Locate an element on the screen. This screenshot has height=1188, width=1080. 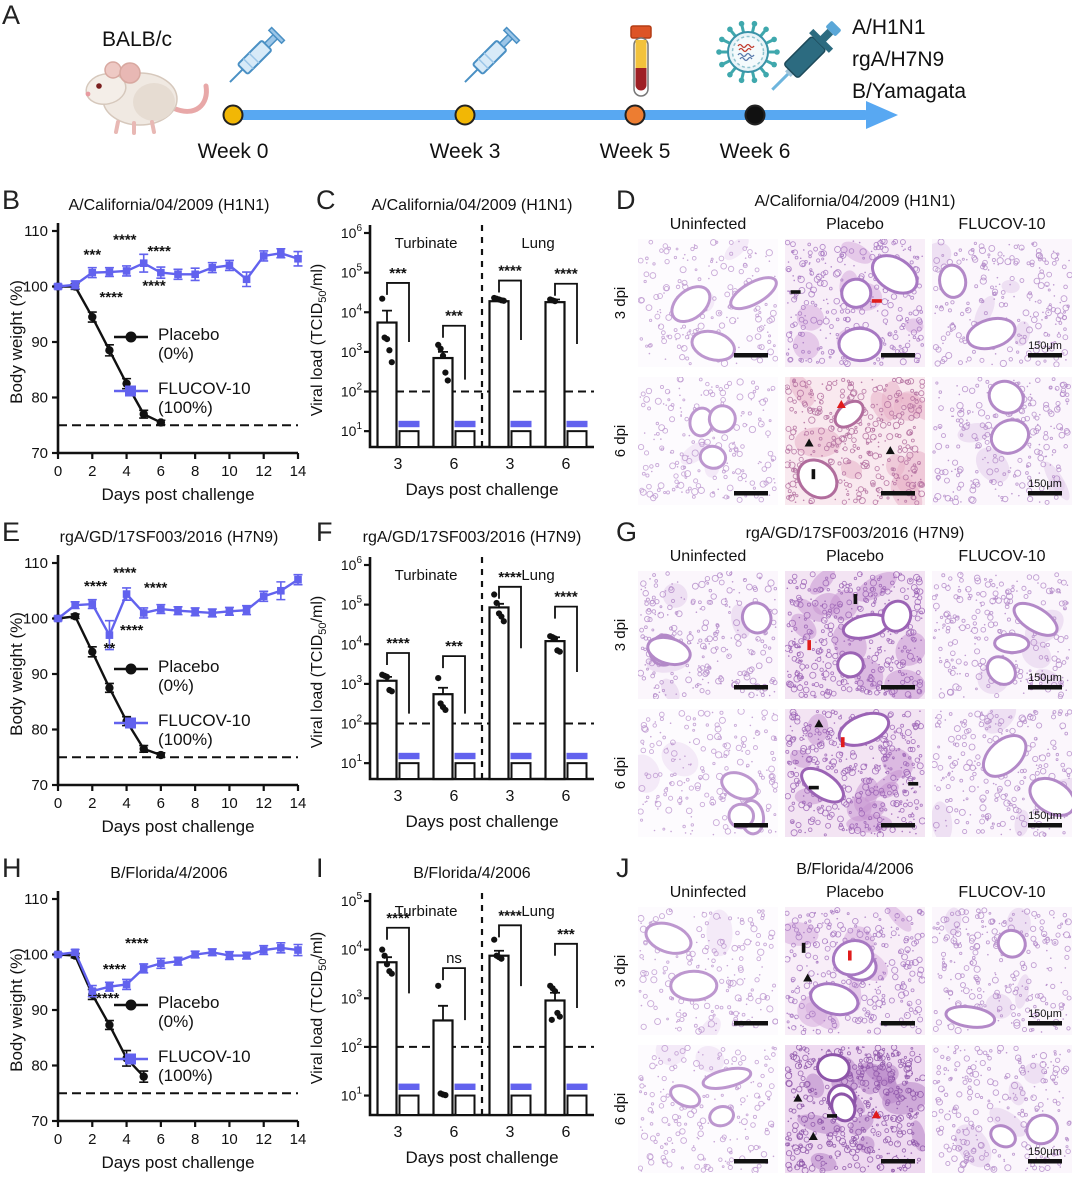
svg-text: 110 is located at coordinates (36, 563).